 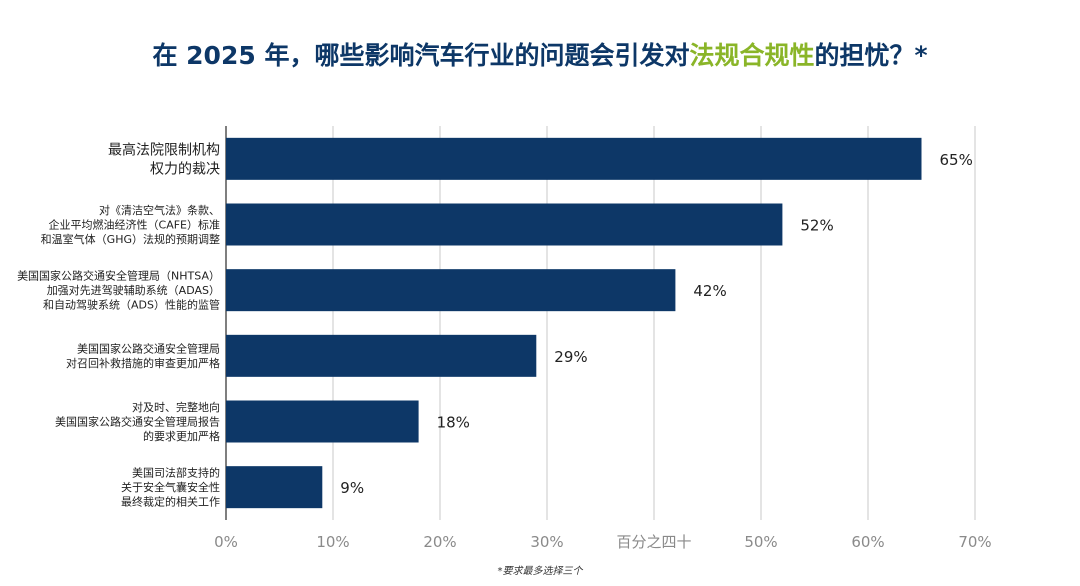 I want to click on category-label-line: 最高法院限制机构, so click(x=164, y=149).